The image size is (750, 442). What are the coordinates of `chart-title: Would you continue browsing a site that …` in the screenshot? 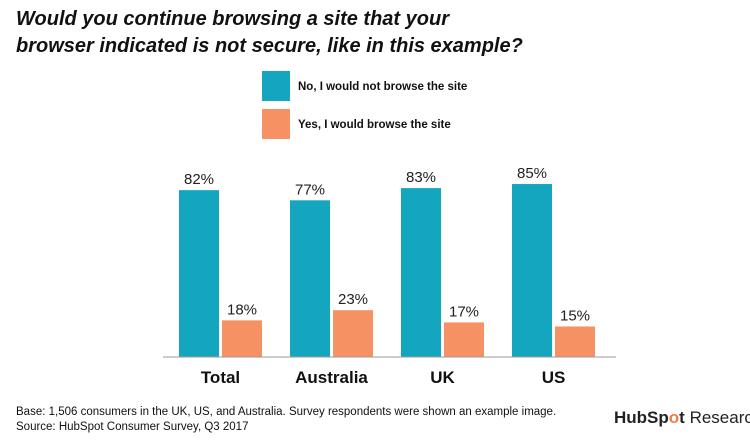 It's located at (366, 33).